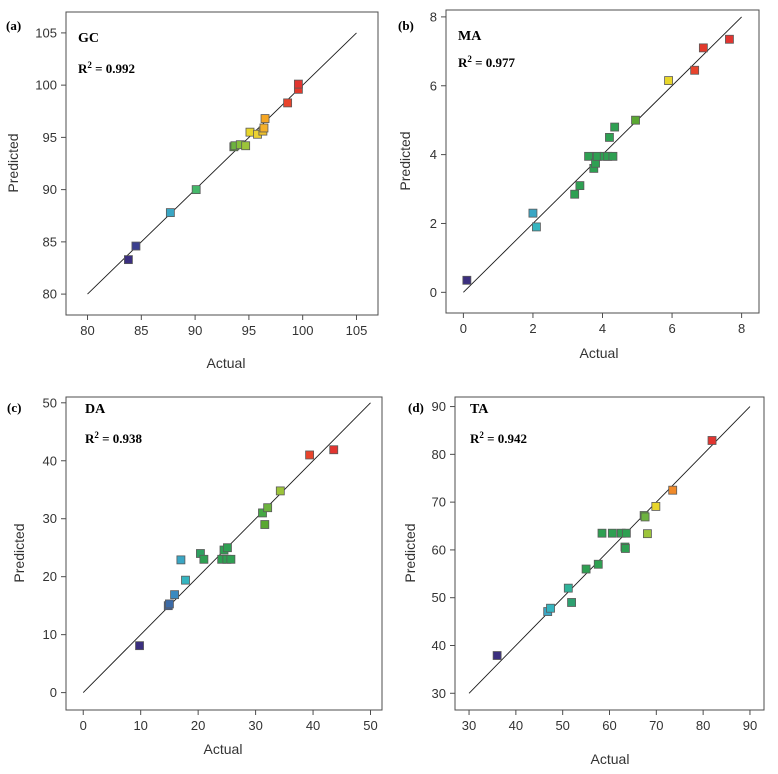 The image size is (778, 774). What do you see at coordinates (609, 550) in the screenshot?
I see `fit-line` at bounding box center [609, 550].